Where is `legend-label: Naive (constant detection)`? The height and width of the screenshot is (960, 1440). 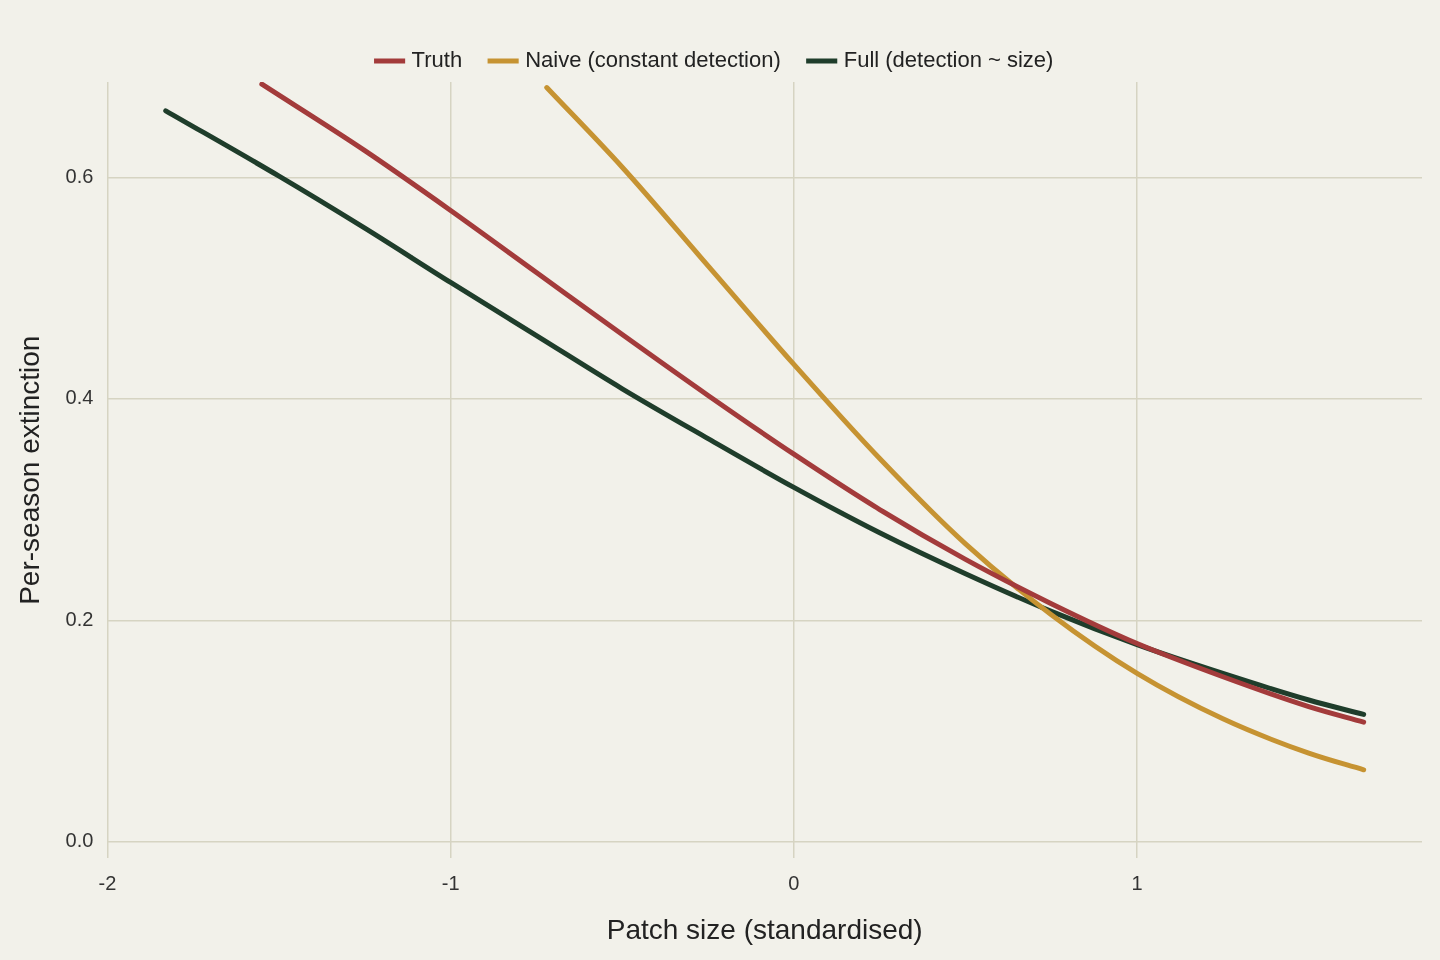 legend-label: Naive (constant detection) is located at coordinates (653, 60).